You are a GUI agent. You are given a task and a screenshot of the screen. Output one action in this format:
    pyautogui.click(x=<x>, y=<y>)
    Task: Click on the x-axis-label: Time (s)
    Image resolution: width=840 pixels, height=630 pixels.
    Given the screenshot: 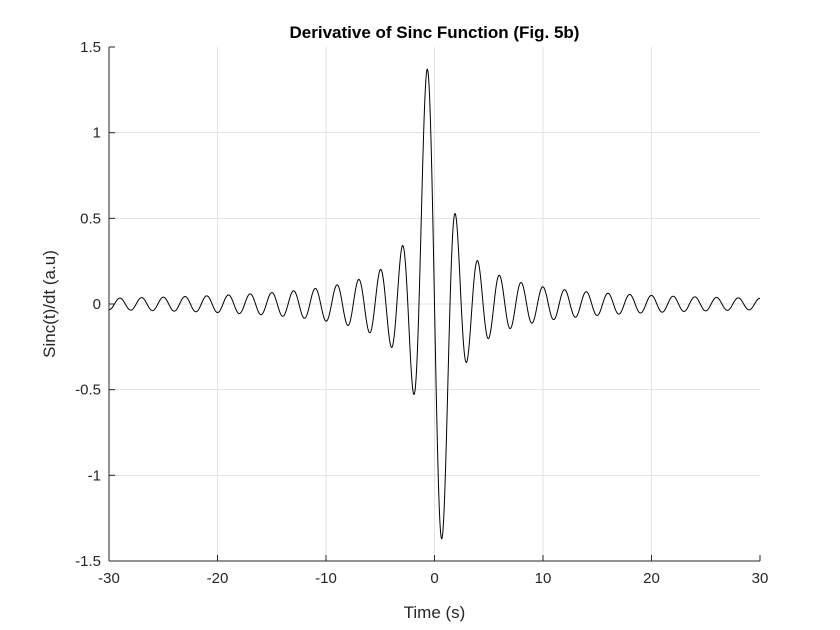 What is the action you would take?
    pyautogui.click(x=435, y=612)
    